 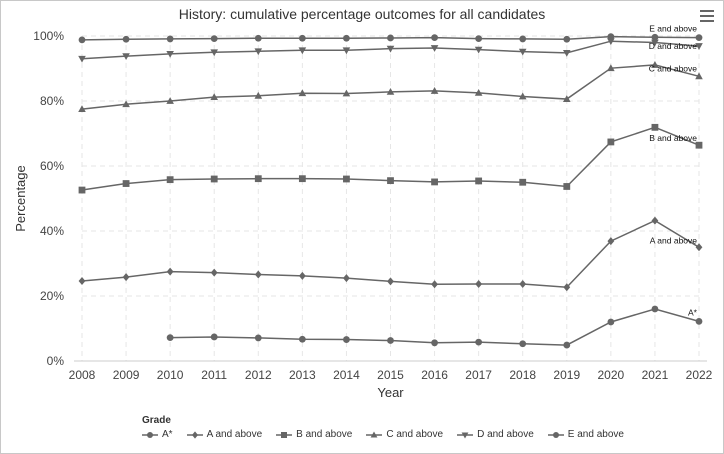 What do you see at coordinates (302, 375) in the screenshot?
I see `x-tick-label: 2013` at bounding box center [302, 375].